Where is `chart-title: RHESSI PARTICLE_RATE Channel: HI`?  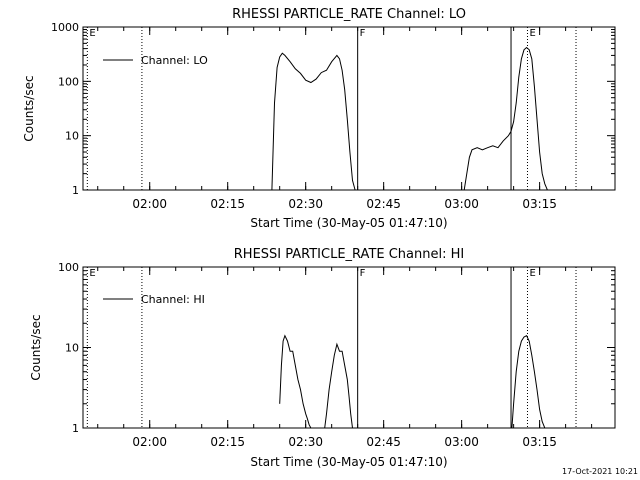 chart-title: RHESSI PARTICLE_RATE Channel: HI is located at coordinates (349, 254).